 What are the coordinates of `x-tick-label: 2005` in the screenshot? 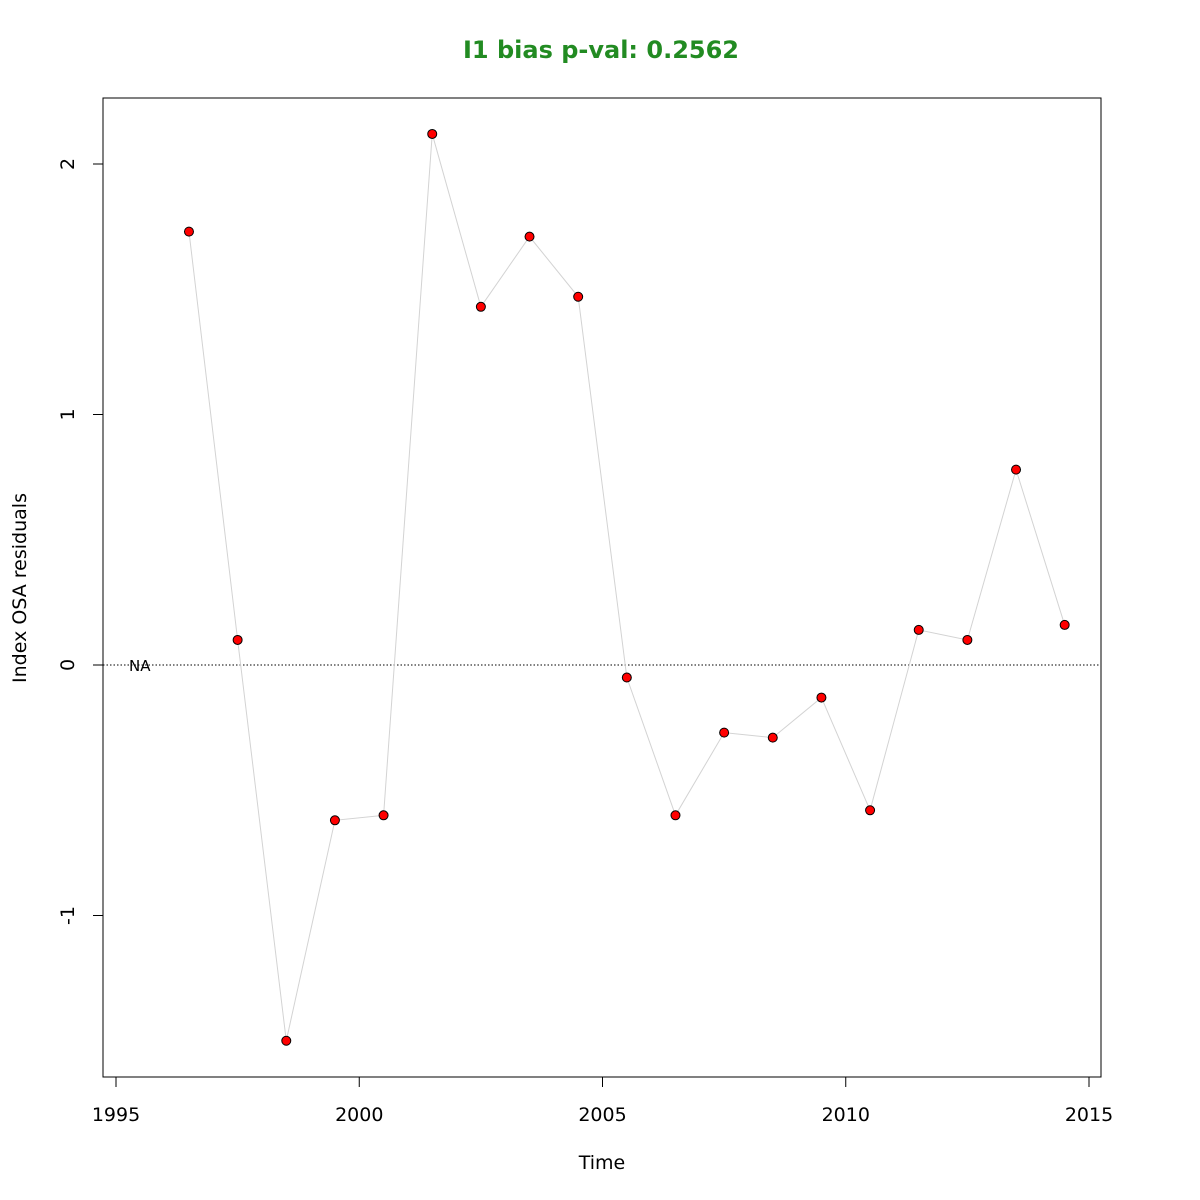 It's located at (602, 1115).